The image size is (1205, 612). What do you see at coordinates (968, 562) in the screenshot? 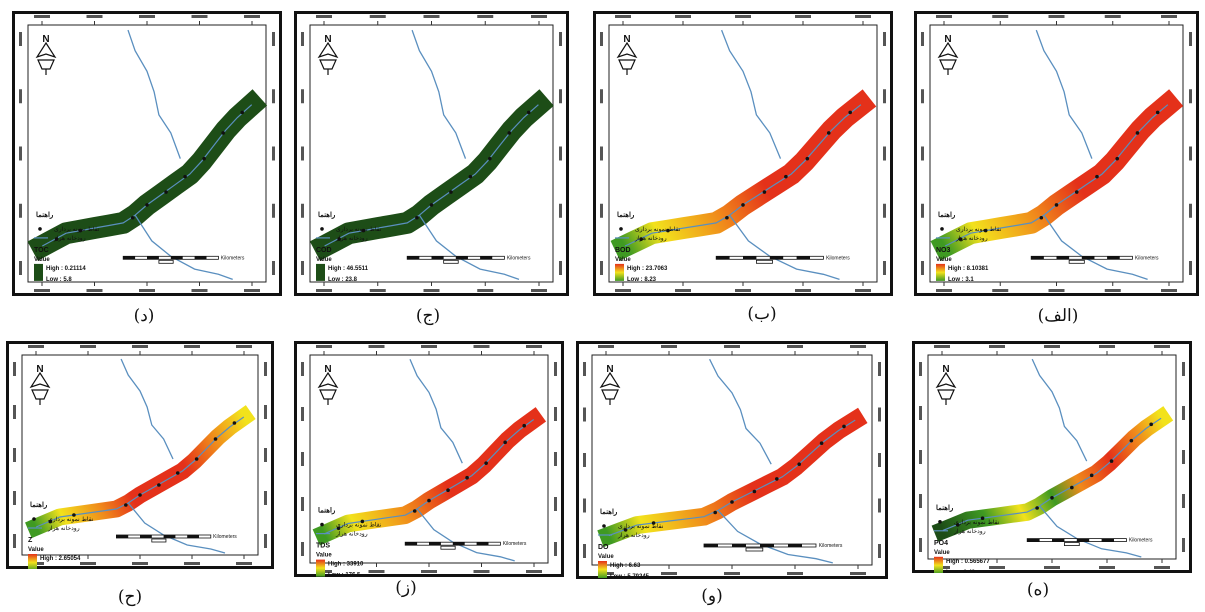
I see `legend-high-value: High : 0.565677` at bounding box center [968, 562].